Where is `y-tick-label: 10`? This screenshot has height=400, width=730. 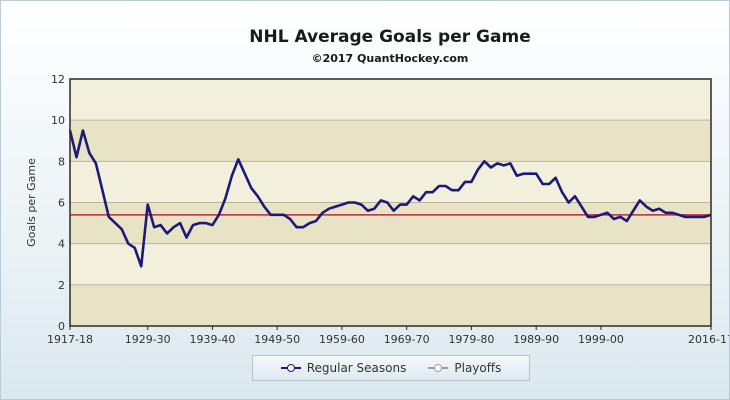
y-tick-label: 10 is located at coordinates (58, 120).